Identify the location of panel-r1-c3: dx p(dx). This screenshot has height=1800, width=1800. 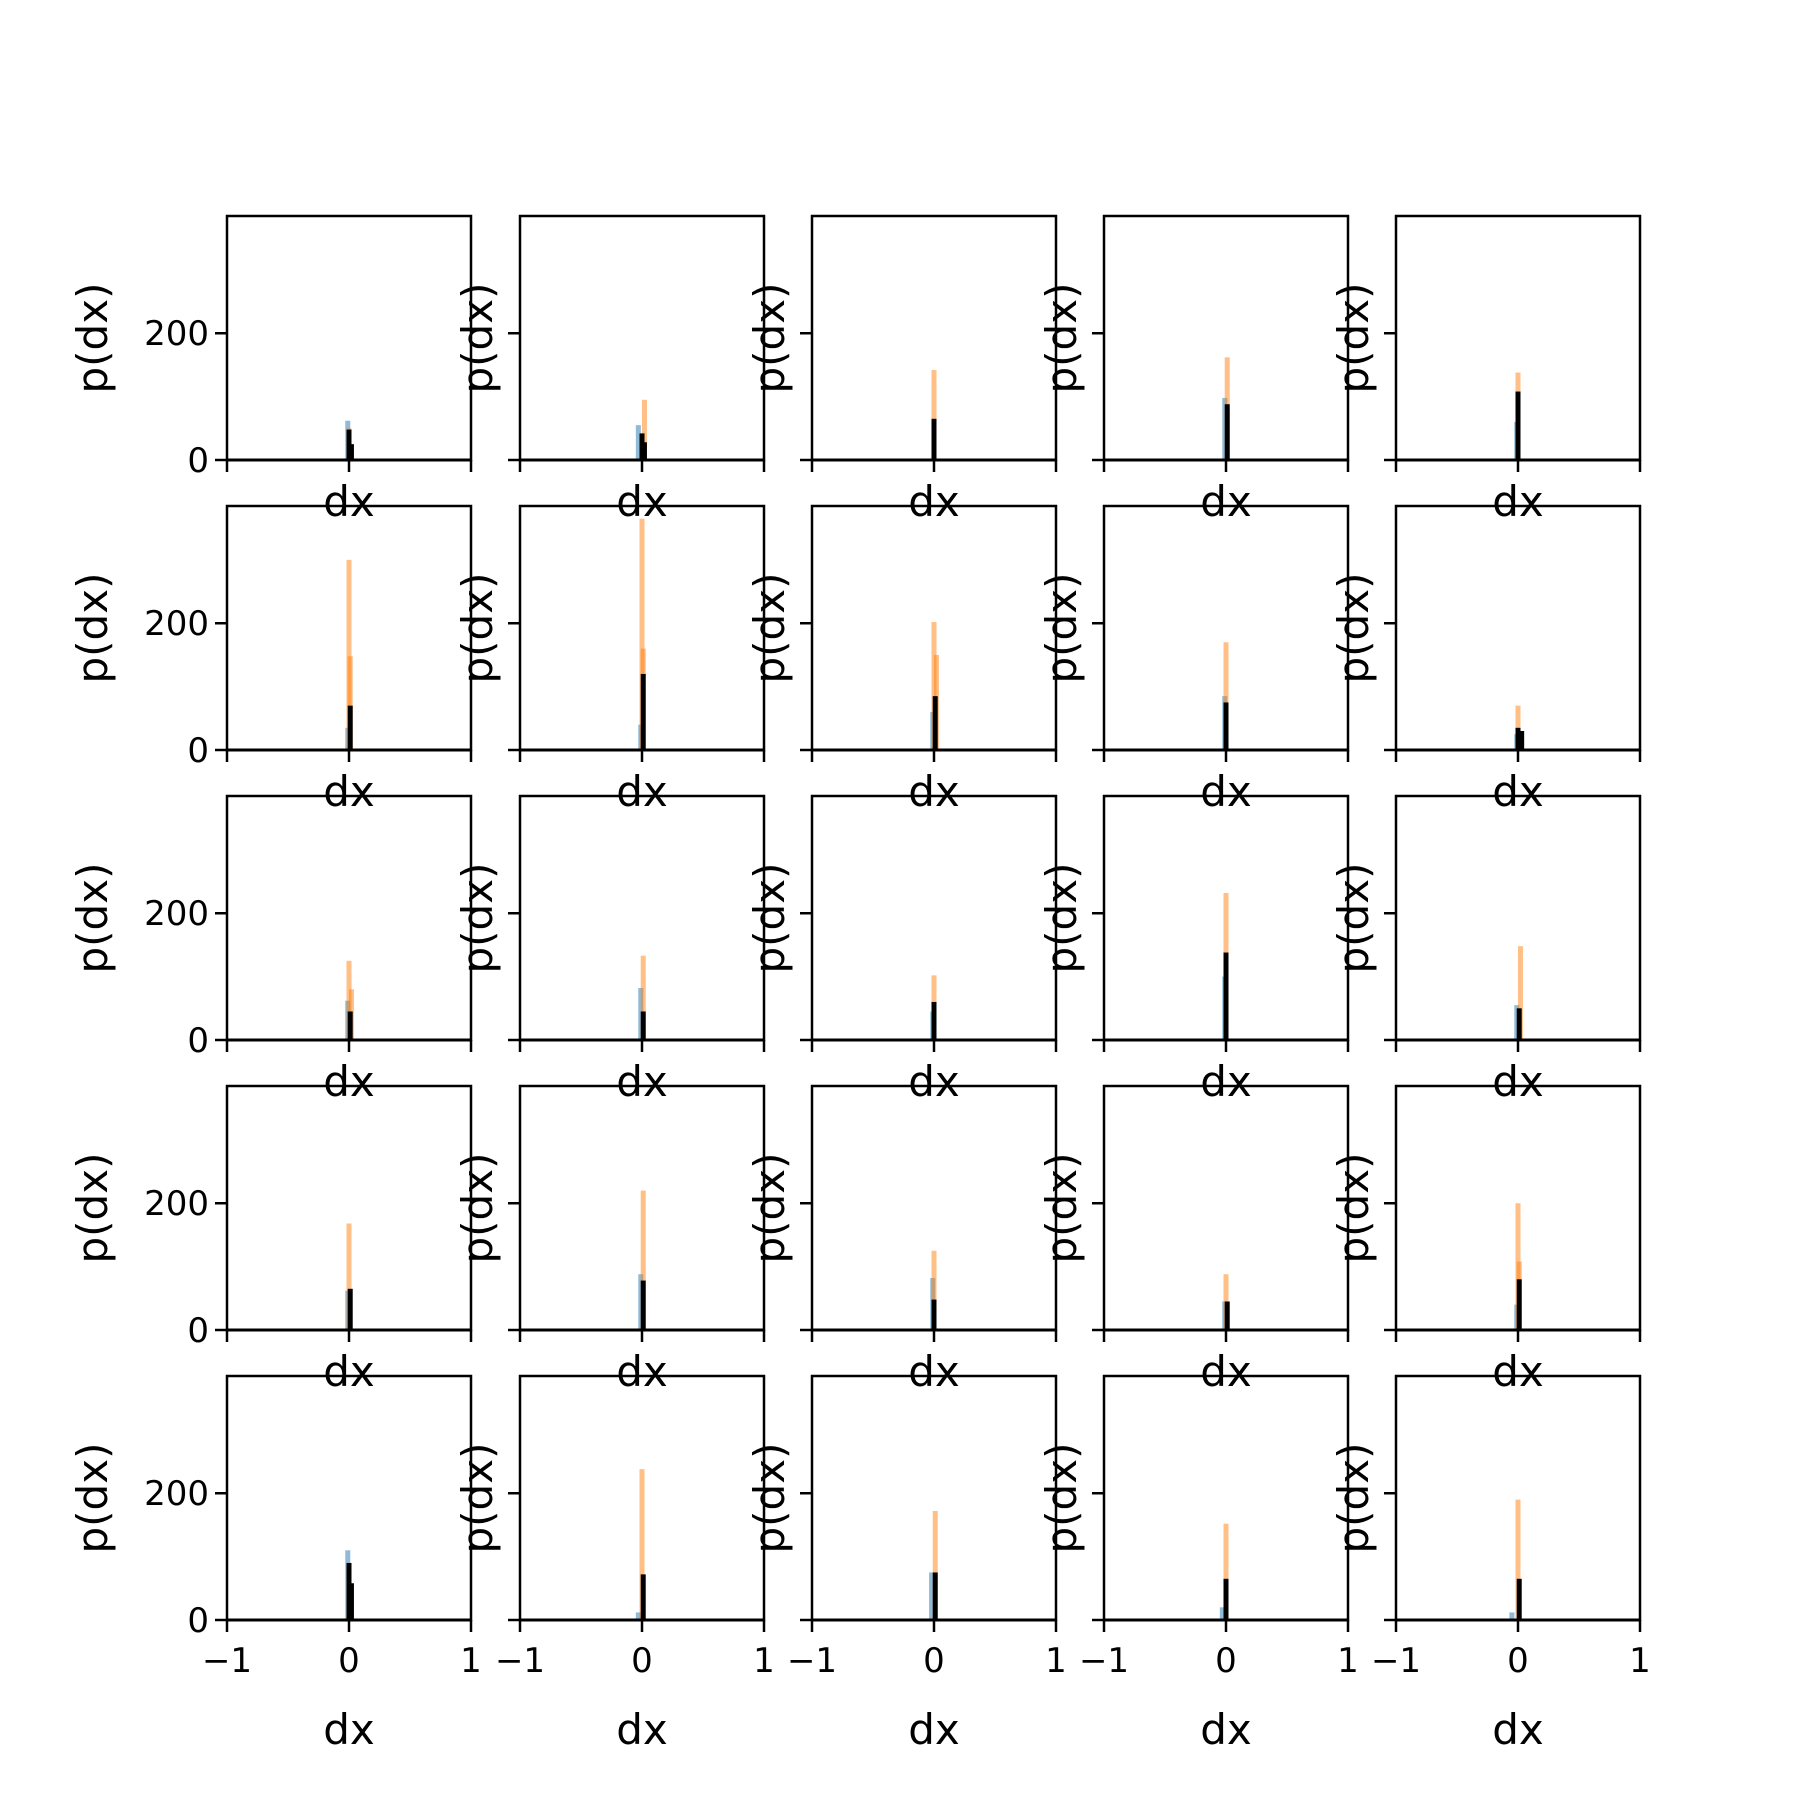
(1193, 660).